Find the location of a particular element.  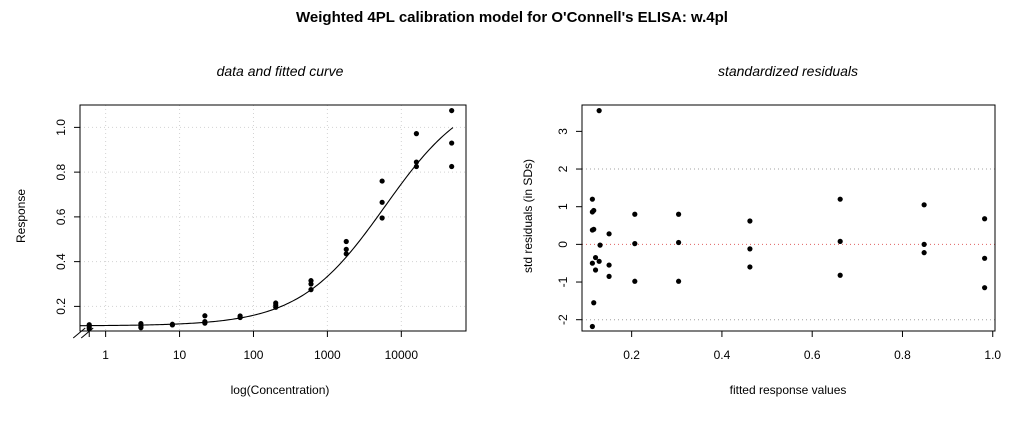

fit-y-tick-label: 0.2 is located at coordinates (61, 306).